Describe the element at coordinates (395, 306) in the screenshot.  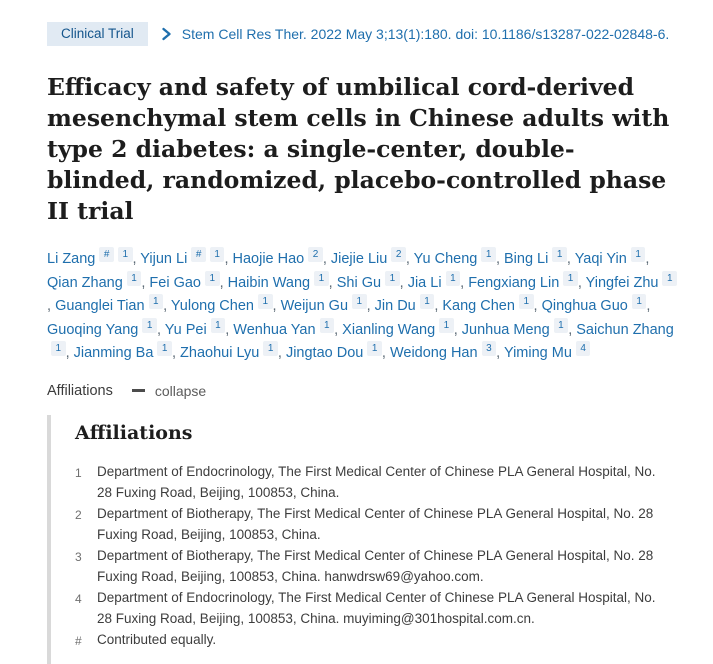
I see `author-link: Jin Du` at that location.